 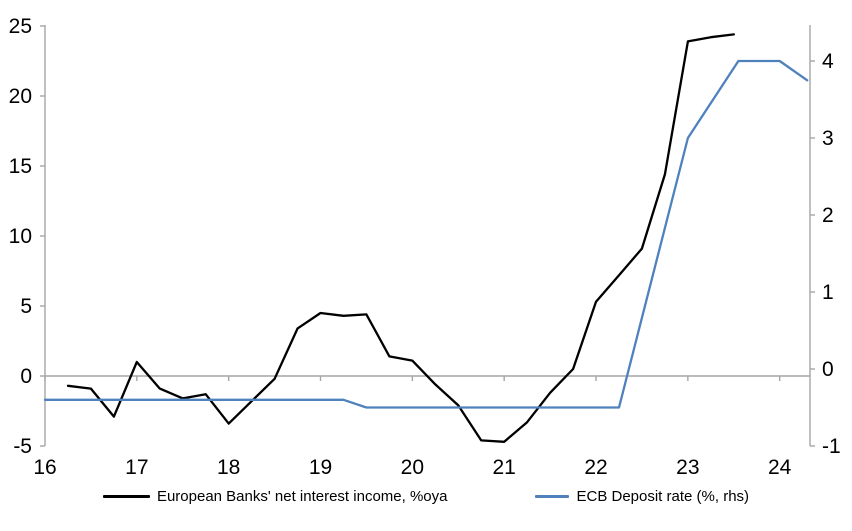 I want to click on x-axis-tick-label: 17, so click(x=136, y=467).